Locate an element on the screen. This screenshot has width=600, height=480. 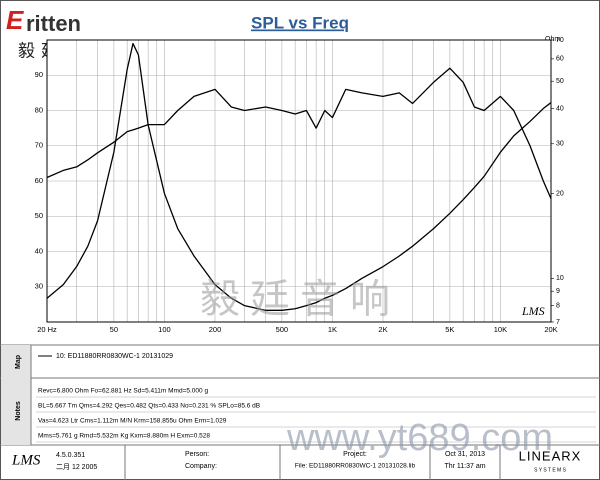
x-tick-label: 50 is located at coordinates (114, 329).